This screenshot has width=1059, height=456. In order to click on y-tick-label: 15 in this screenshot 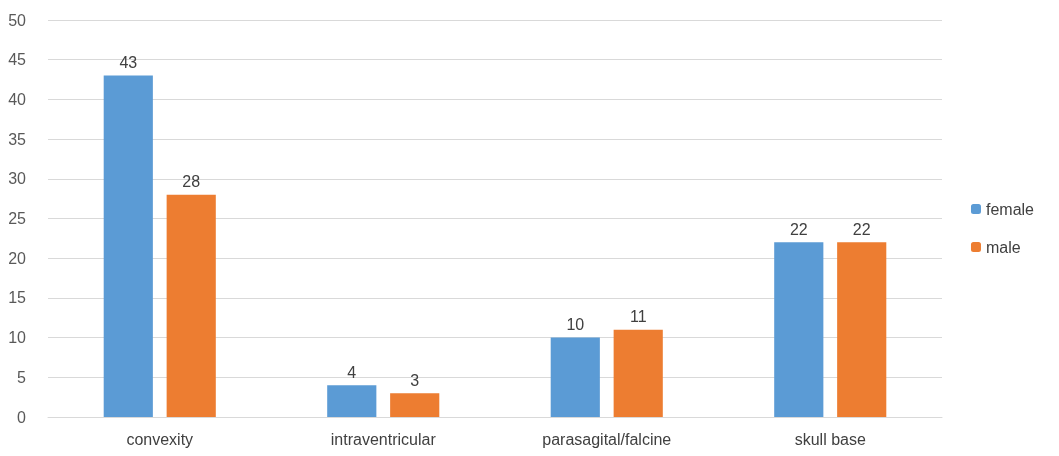, I will do `click(17, 298)`.